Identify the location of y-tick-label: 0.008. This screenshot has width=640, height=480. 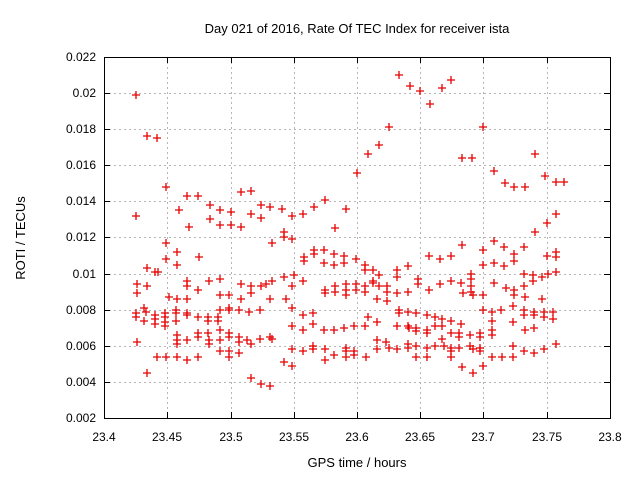
(81, 310).